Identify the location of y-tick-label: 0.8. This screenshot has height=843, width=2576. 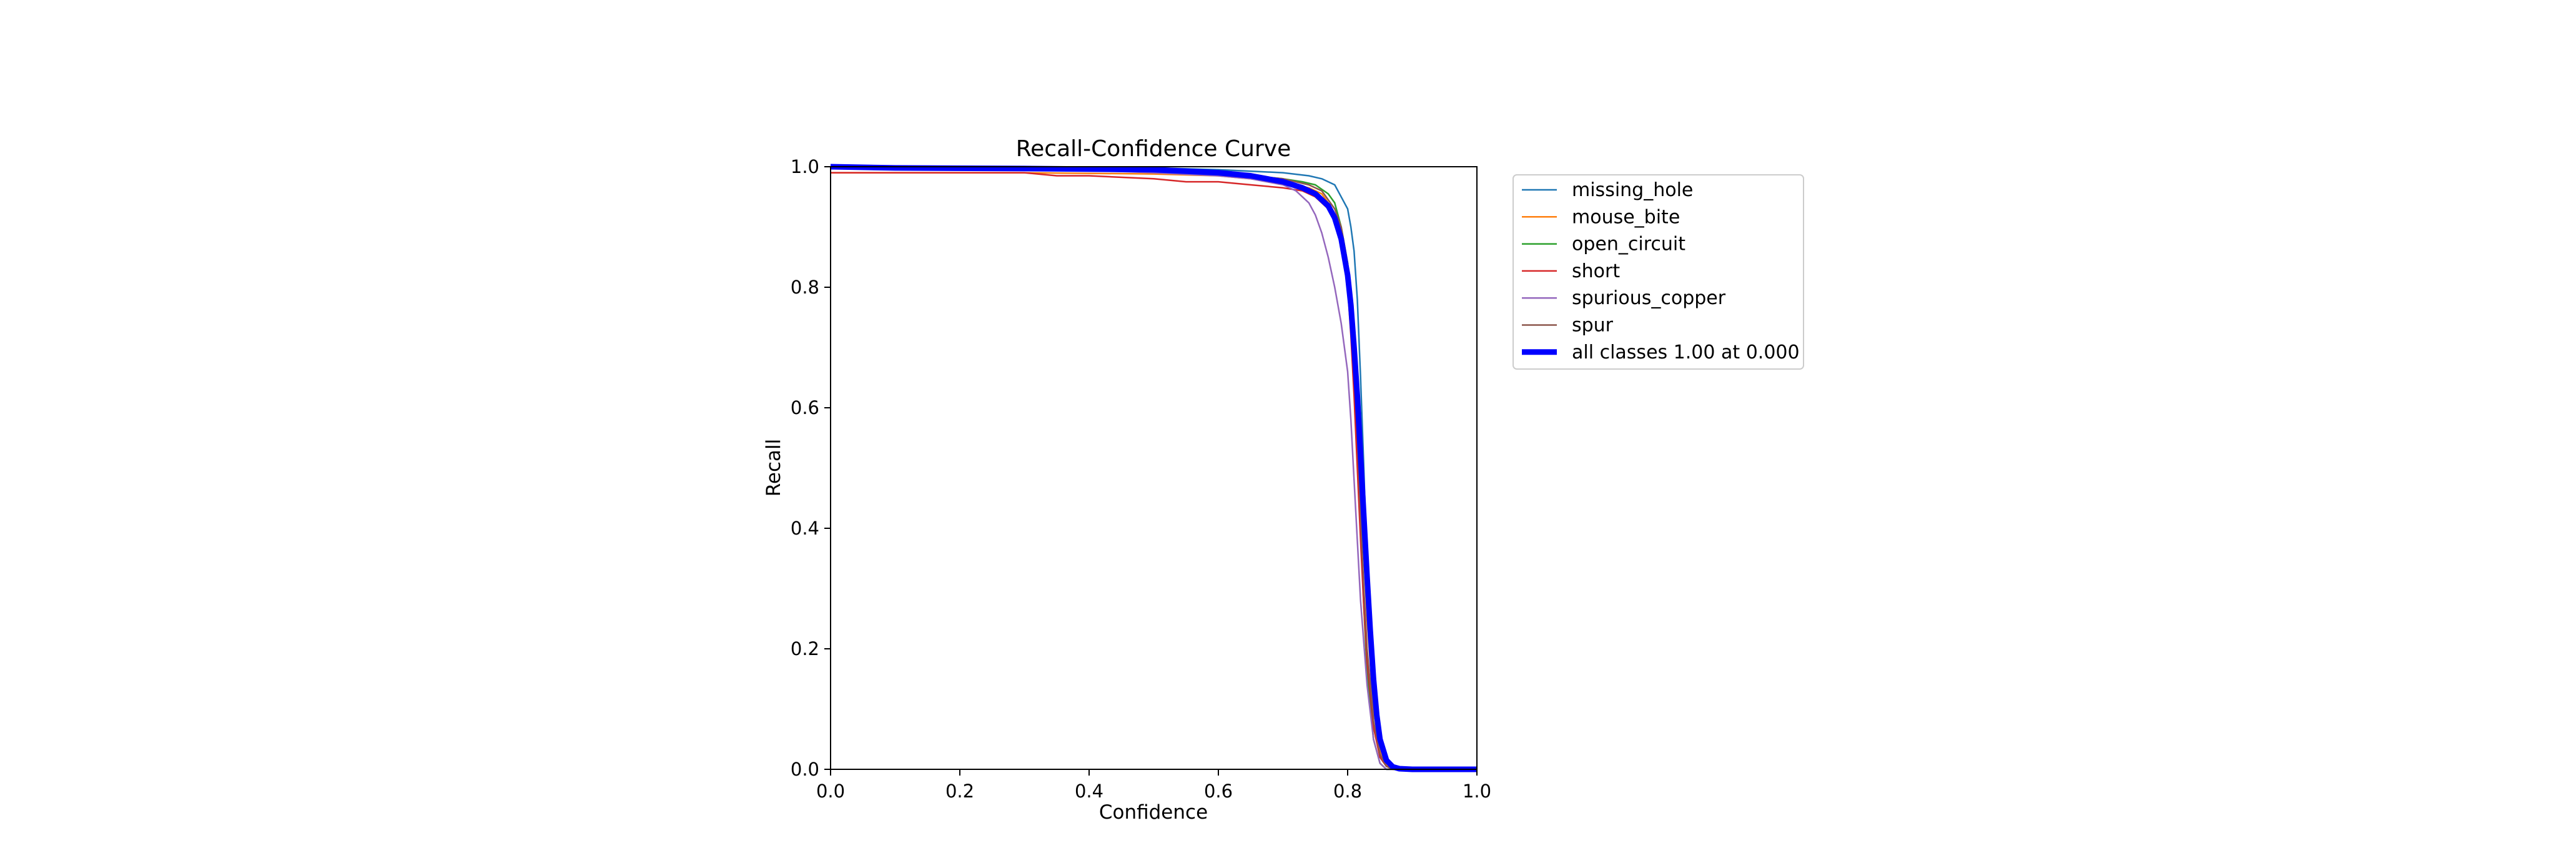
(805, 287).